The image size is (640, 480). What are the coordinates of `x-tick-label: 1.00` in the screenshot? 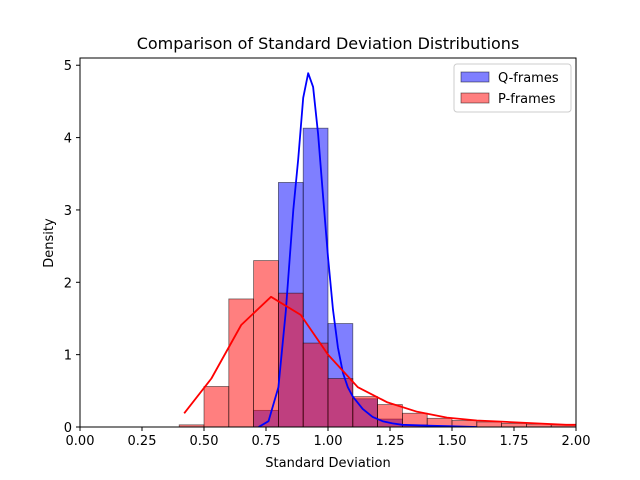 It's located at (328, 441).